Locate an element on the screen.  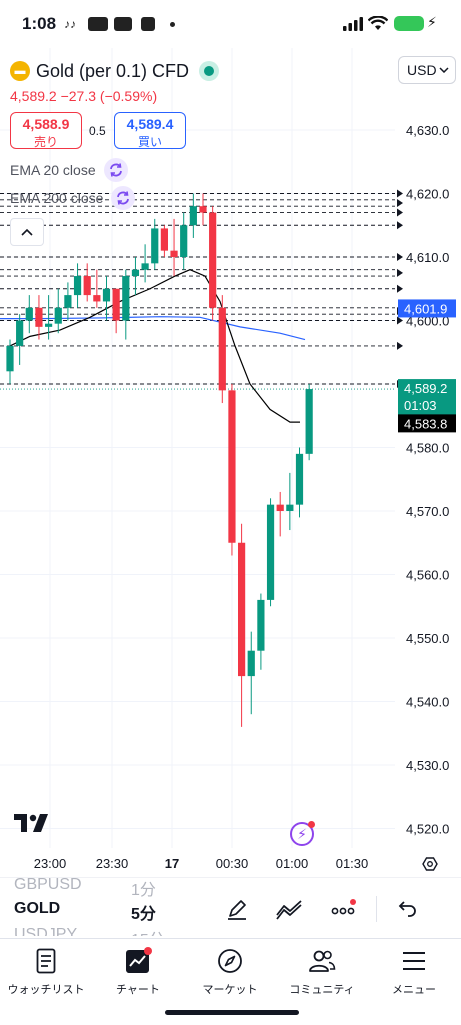
lightning-icon: ⚡ is located at coordinates (302, 833).